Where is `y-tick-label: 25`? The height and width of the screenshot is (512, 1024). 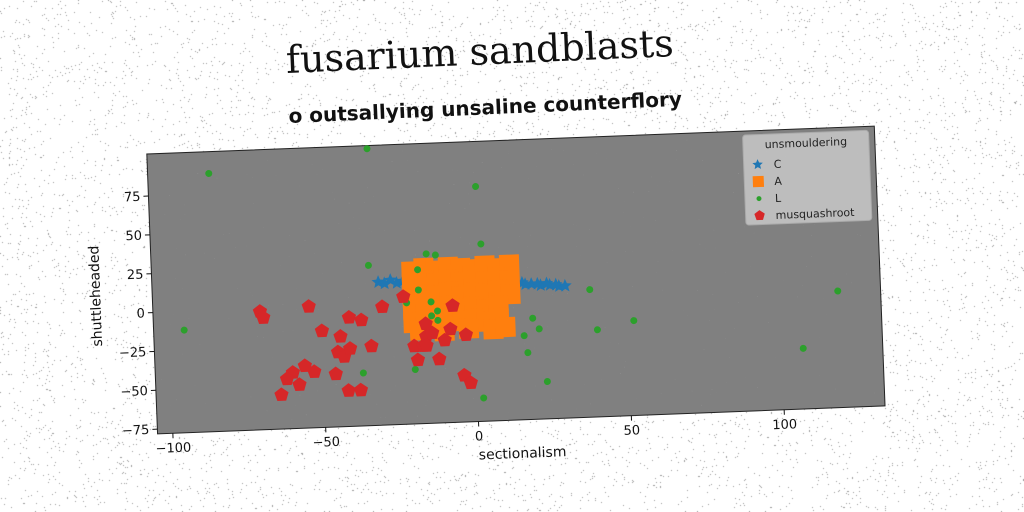 y-tick-label: 25 is located at coordinates (135, 276).